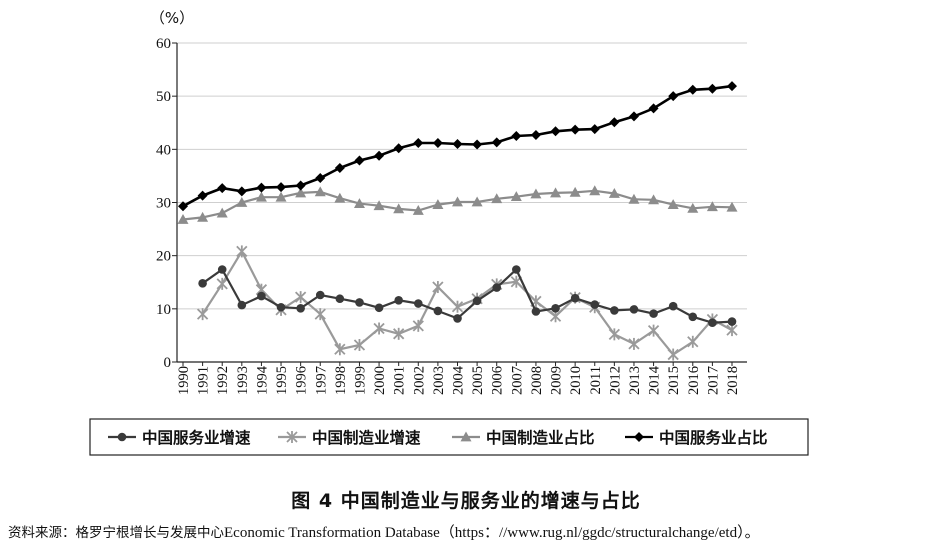 The height and width of the screenshot is (552, 932). I want to click on y-tick-label: 10, so click(163, 310).